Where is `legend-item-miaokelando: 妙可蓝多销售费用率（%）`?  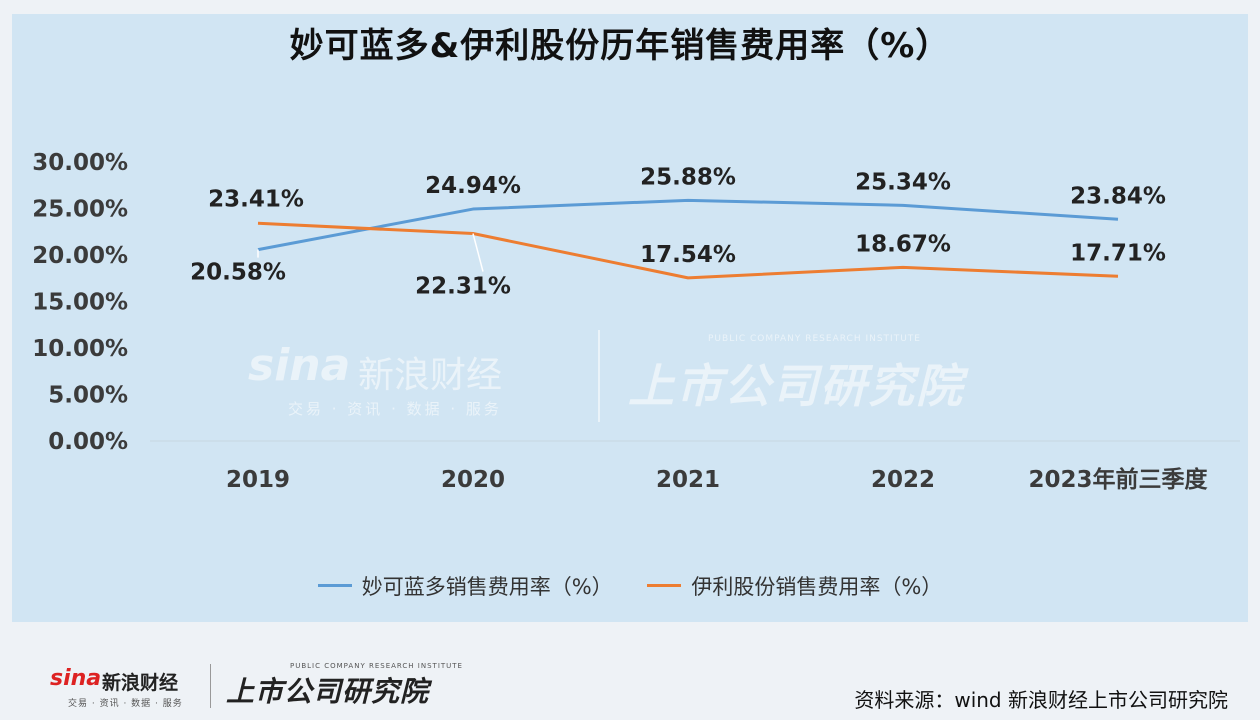
legend-item-miaokelando: 妙可蓝多销售费用率（%） is located at coordinates (465, 586).